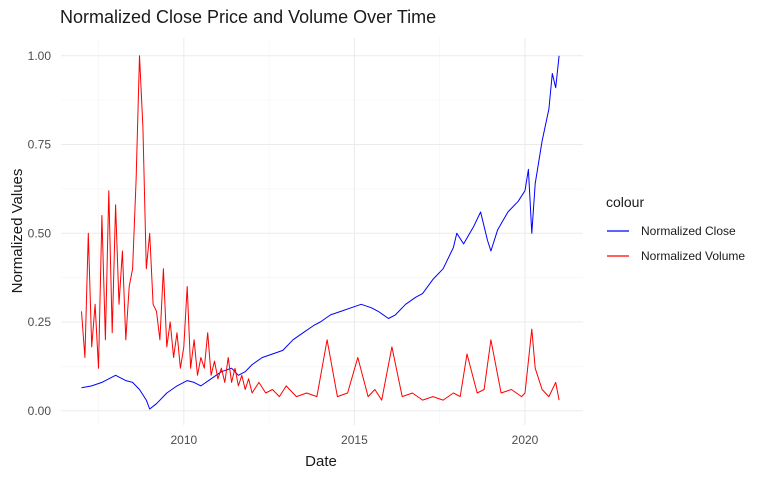  What do you see at coordinates (40, 411) in the screenshot?
I see `y-tick-label: 0.00` at bounding box center [40, 411].